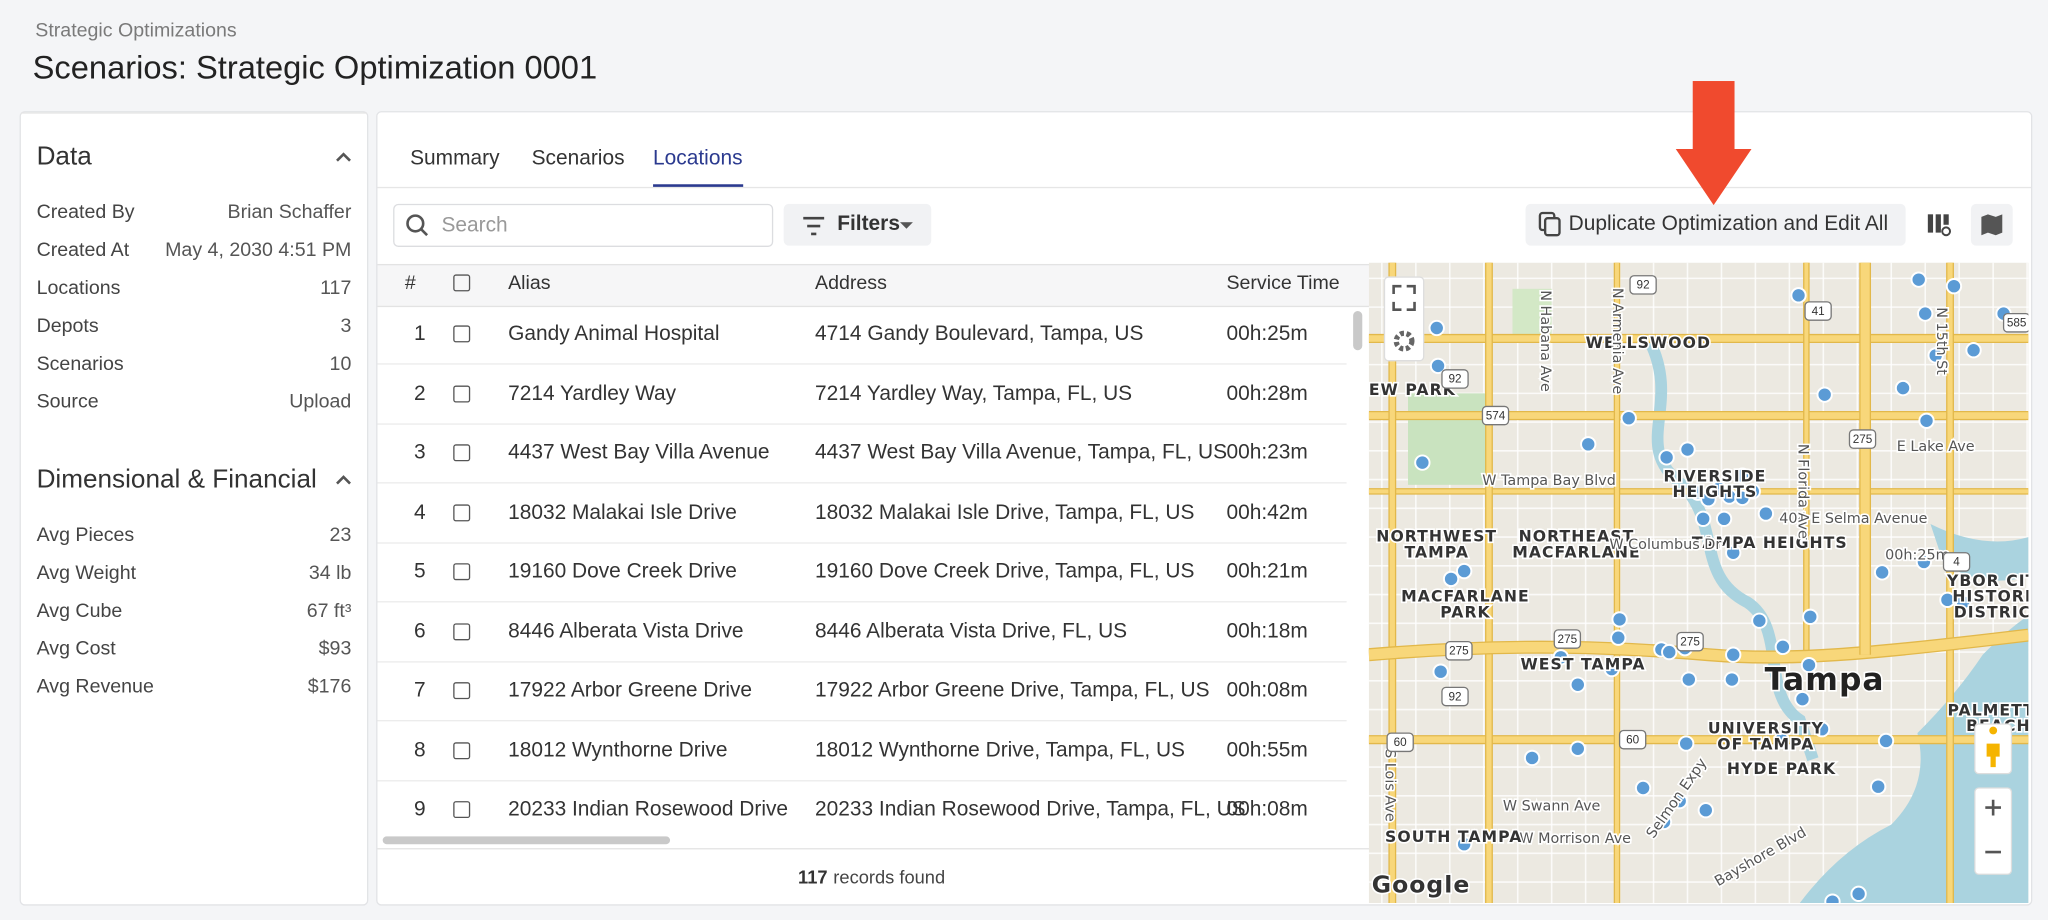  What do you see at coordinates (410, 284) in the screenshot?
I see `column-header: #` at bounding box center [410, 284].